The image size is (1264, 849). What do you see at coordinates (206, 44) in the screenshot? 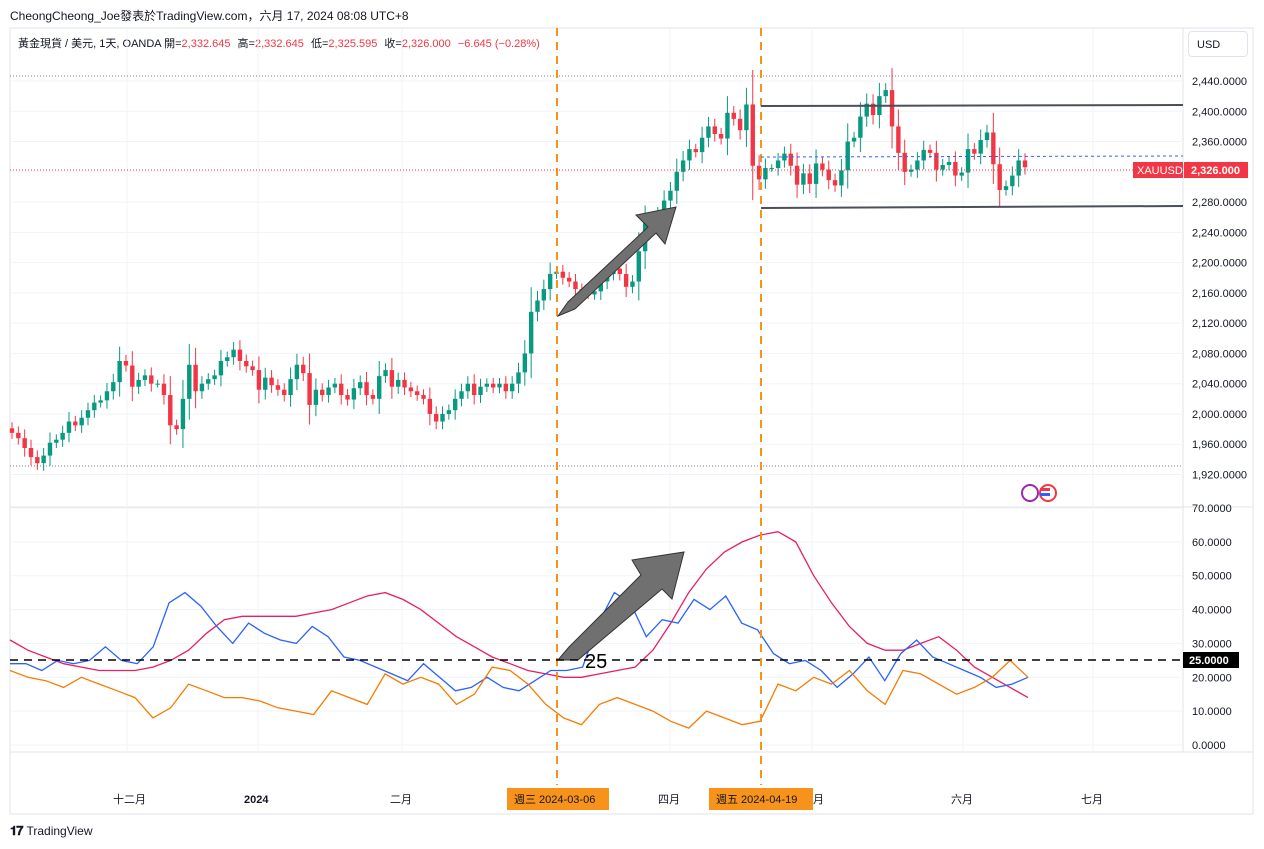
I see `open-value: 2,332.645` at bounding box center [206, 44].